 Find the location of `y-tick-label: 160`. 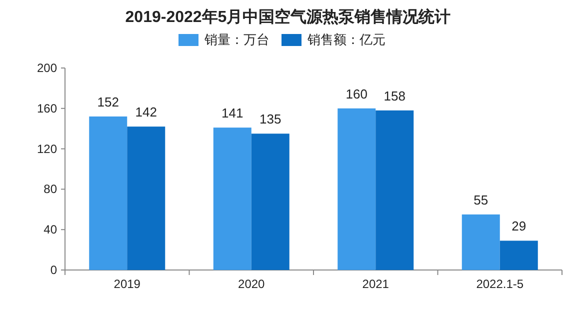

y-tick-label: 160 is located at coordinates (47, 108).